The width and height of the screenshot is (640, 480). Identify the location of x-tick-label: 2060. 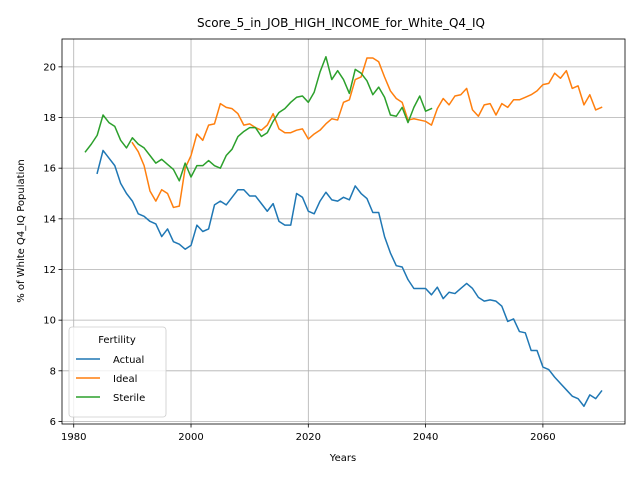
(542, 437).